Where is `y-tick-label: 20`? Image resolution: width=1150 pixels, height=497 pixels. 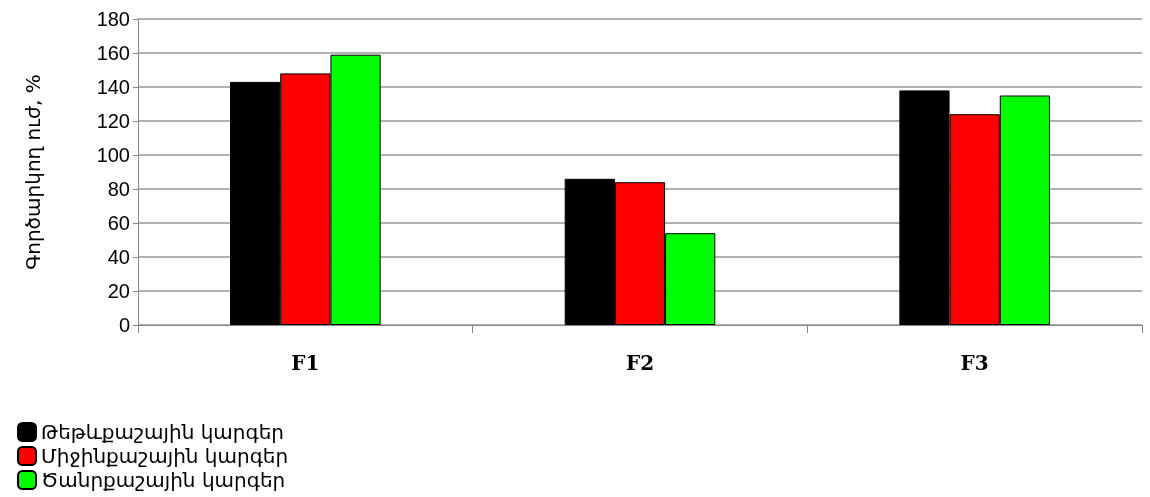
y-tick-label: 20 is located at coordinates (118, 291).